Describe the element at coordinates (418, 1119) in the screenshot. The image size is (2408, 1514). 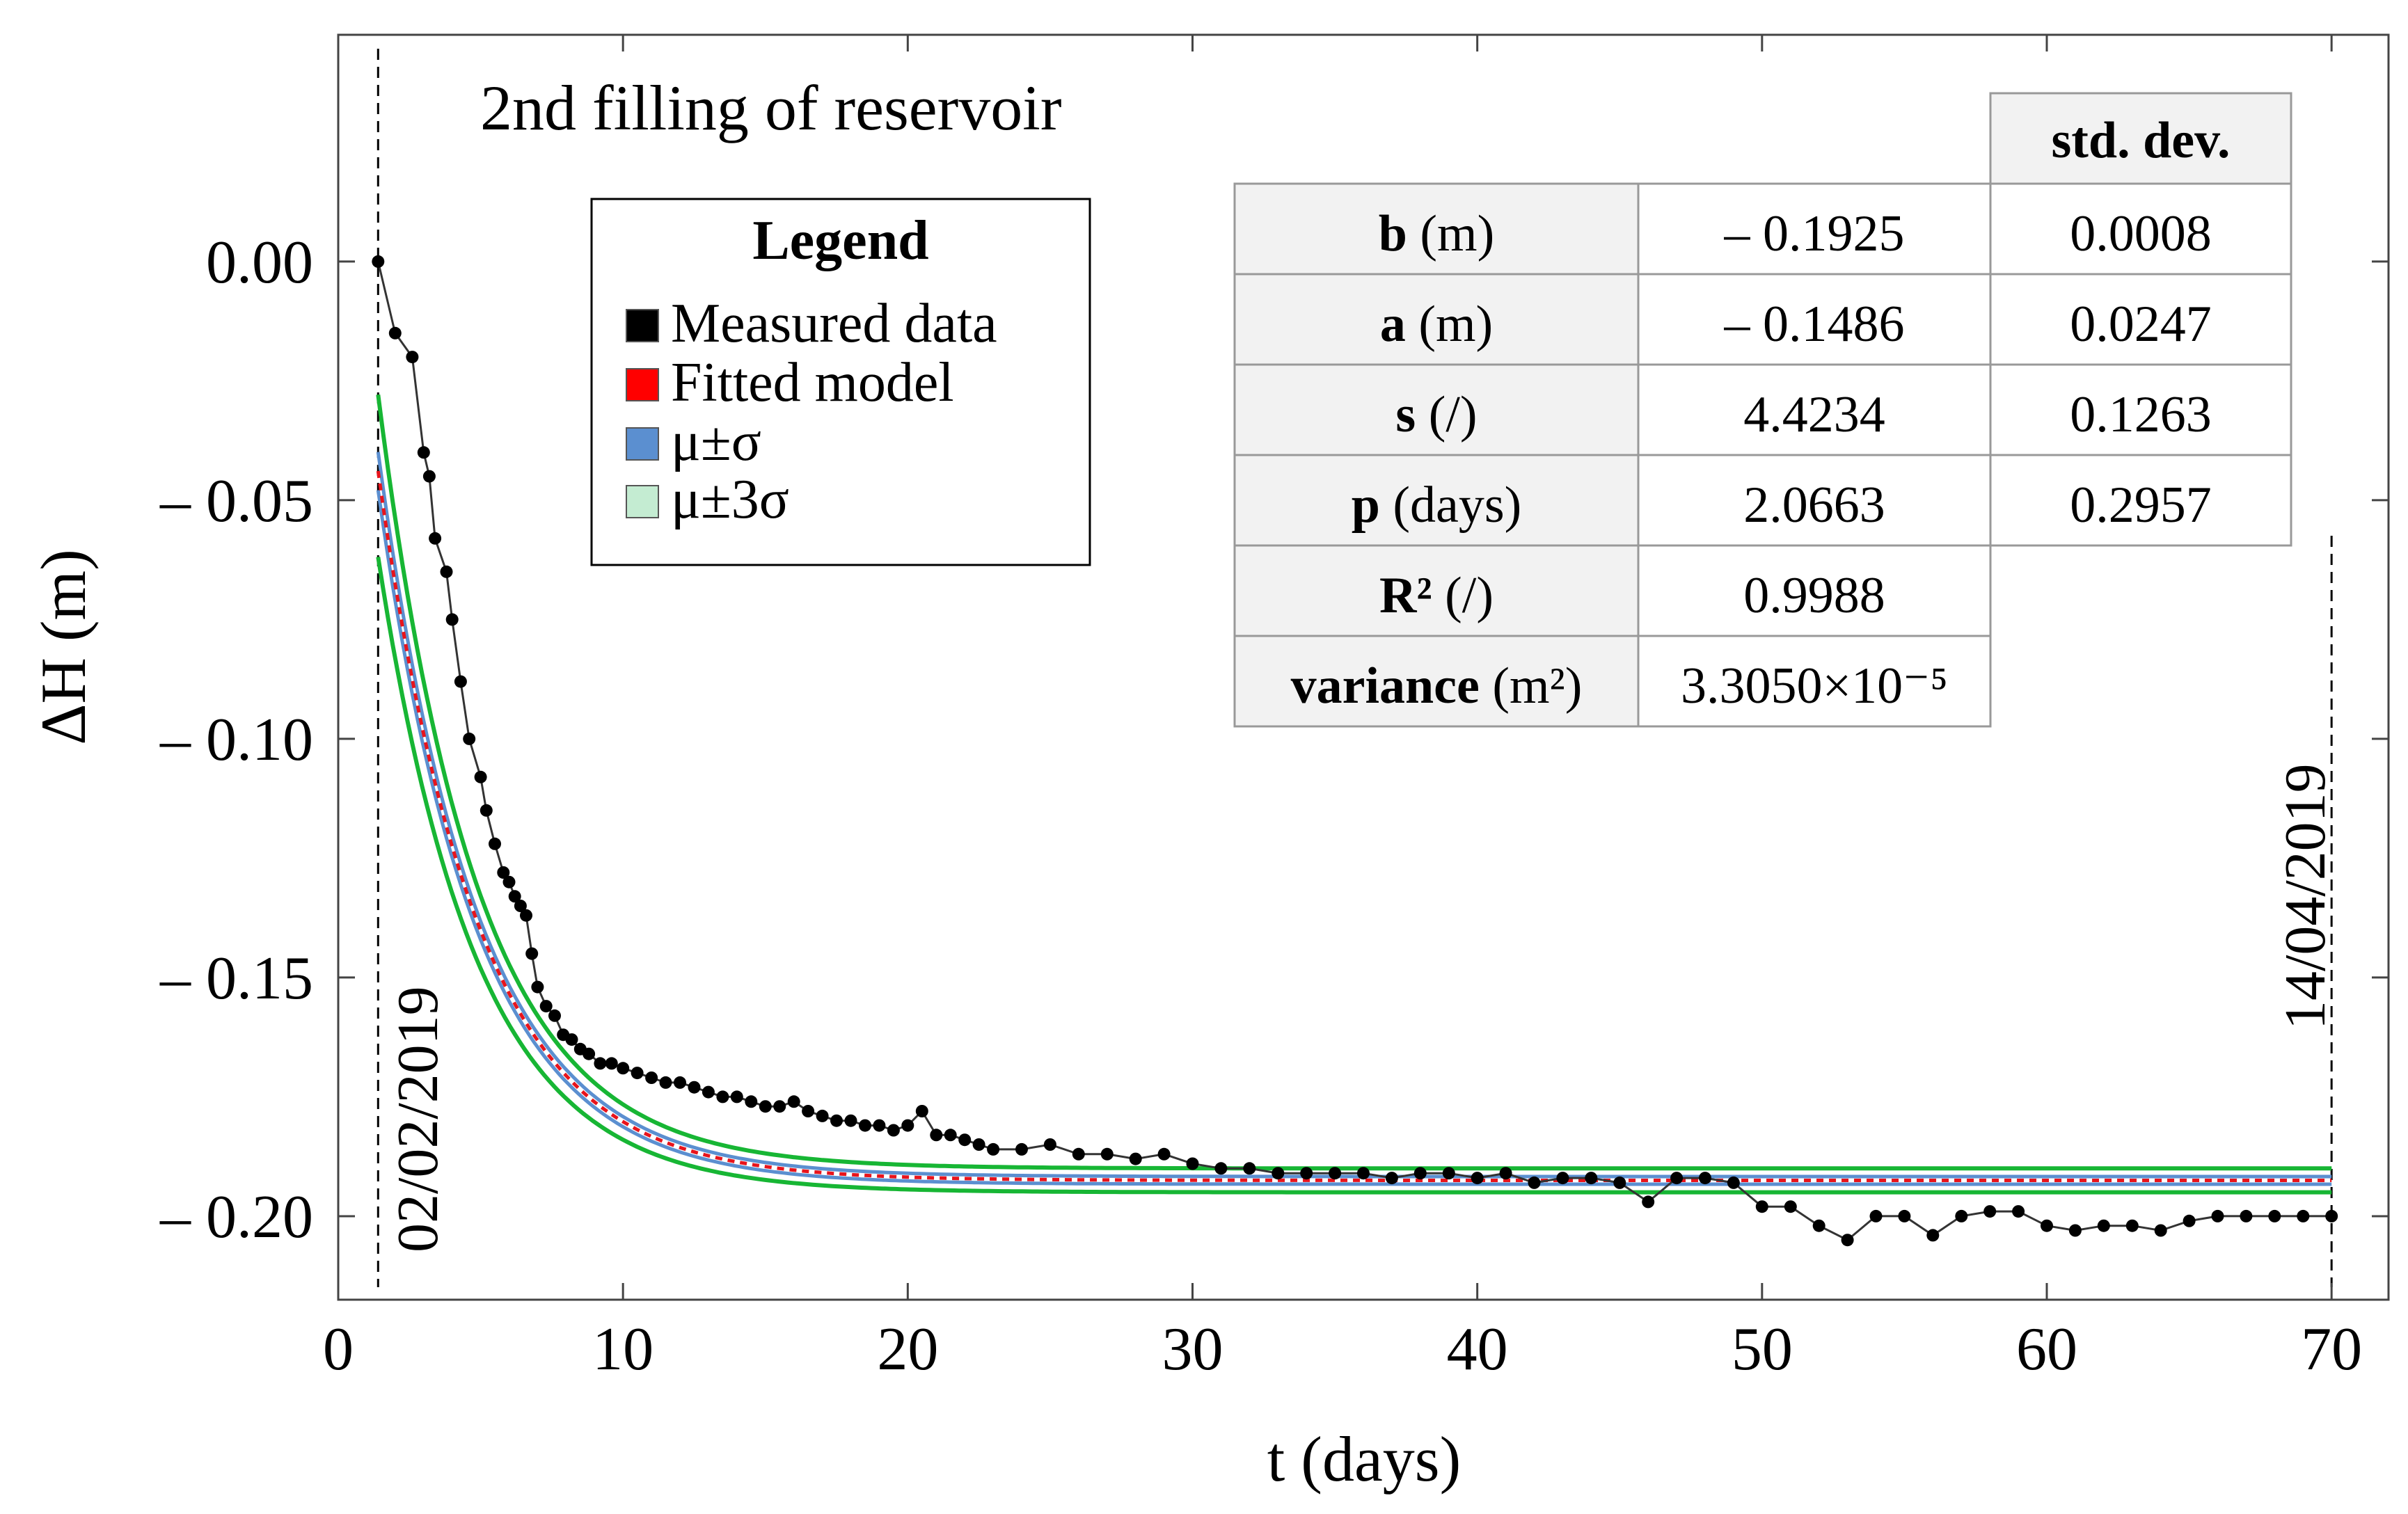
I see `start-date-label: 02/02/2019` at that location.